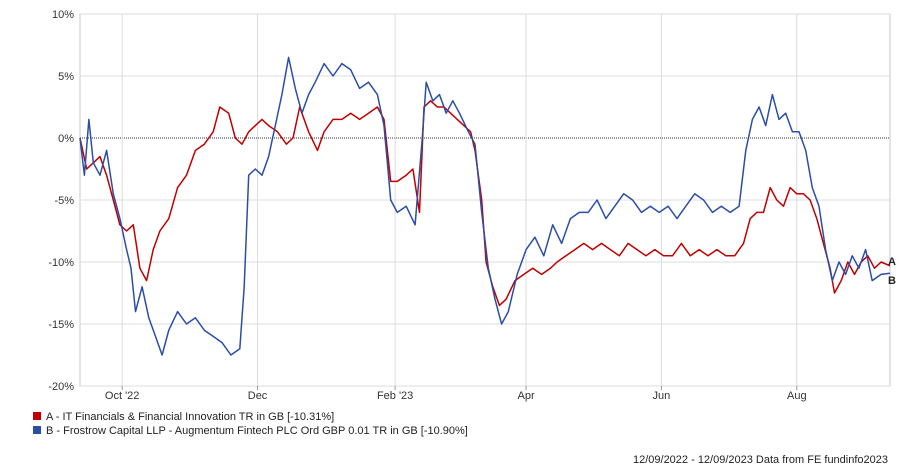 This screenshot has height=467, width=900. Describe the element at coordinates (797, 396) in the screenshot. I see `x-tick-label: Aug` at that location.